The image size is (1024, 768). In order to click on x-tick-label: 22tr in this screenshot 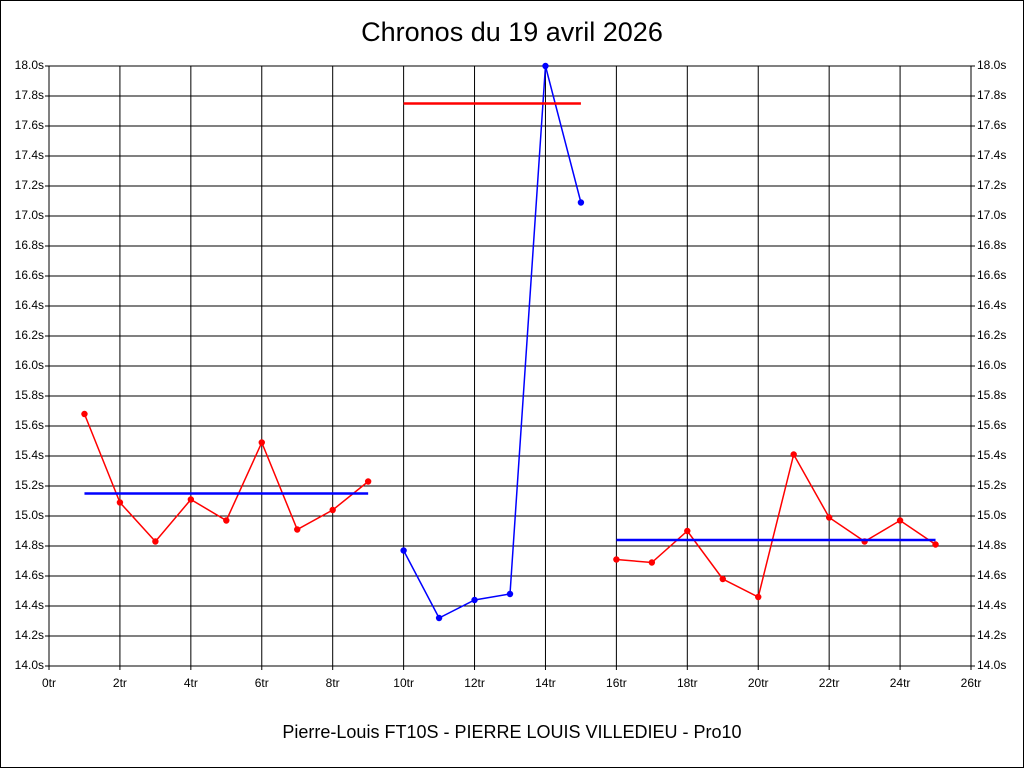, I will do `click(829, 683)`.